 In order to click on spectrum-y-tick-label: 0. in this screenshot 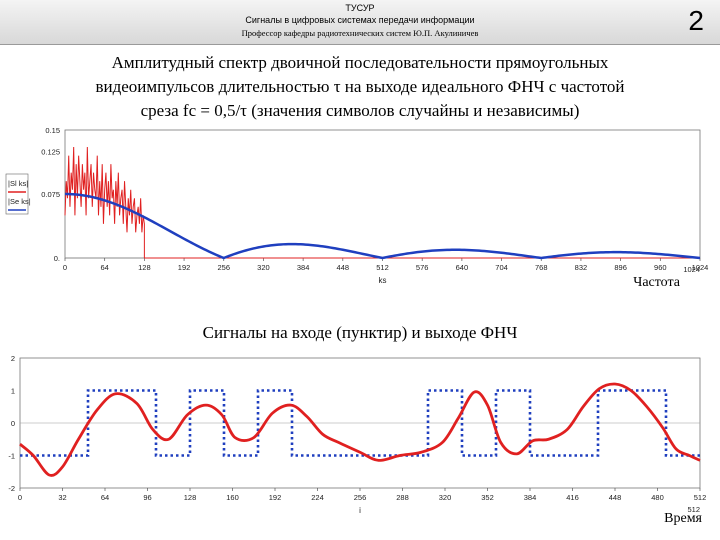, I will do `click(57, 258)`.